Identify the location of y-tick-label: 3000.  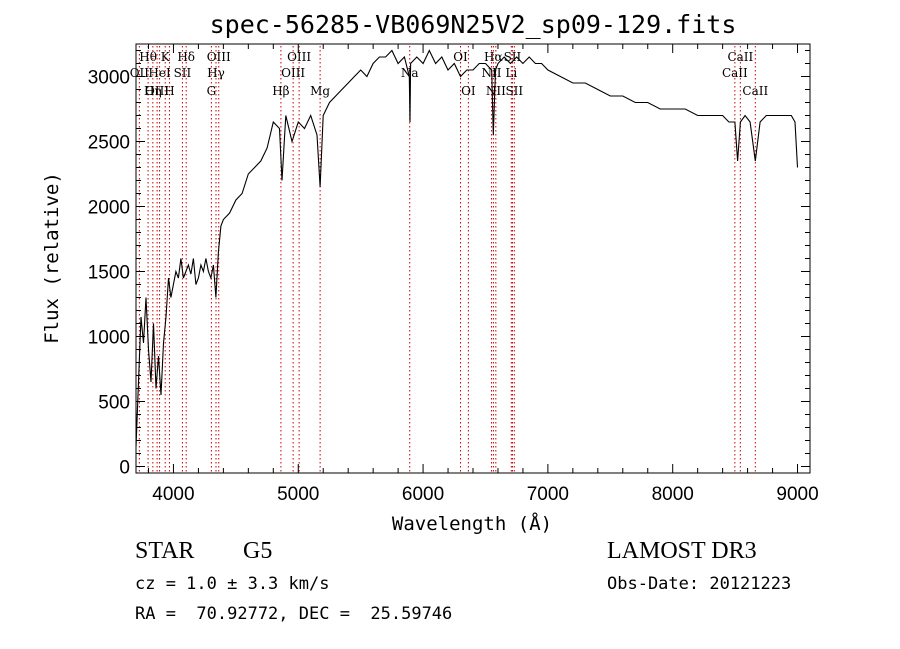
(109, 78).